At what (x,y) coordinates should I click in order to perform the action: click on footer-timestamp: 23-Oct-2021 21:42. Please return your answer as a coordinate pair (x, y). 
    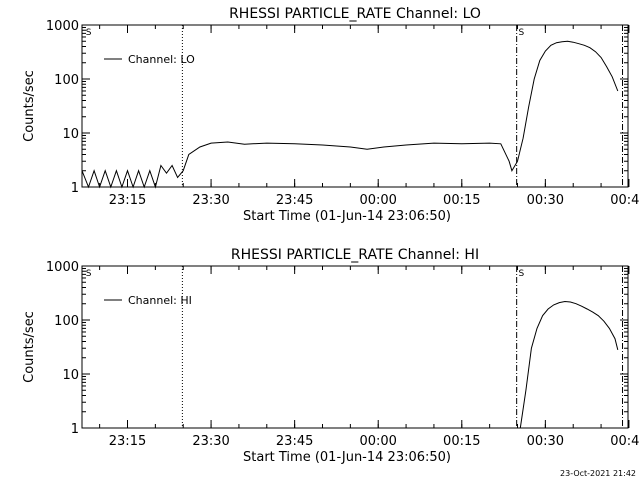
    Looking at the image, I should click on (598, 473).